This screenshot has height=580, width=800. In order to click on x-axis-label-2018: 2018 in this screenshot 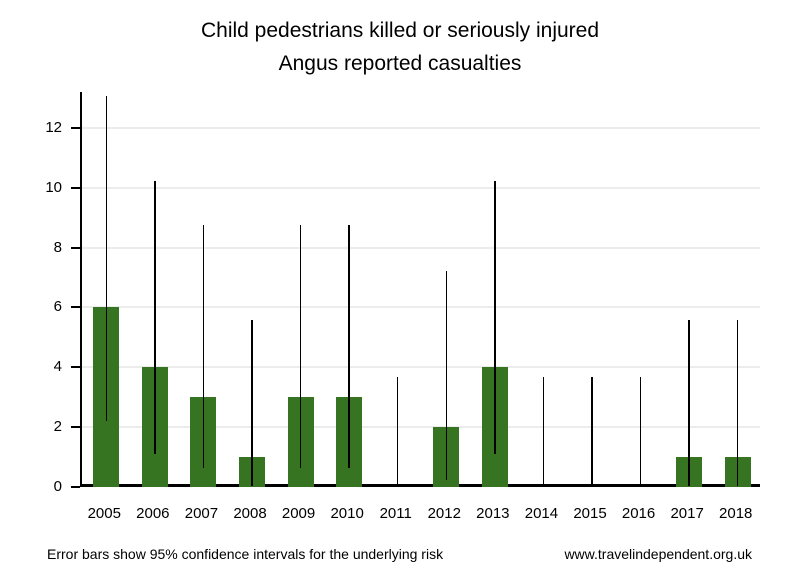, I will do `click(736, 513)`.